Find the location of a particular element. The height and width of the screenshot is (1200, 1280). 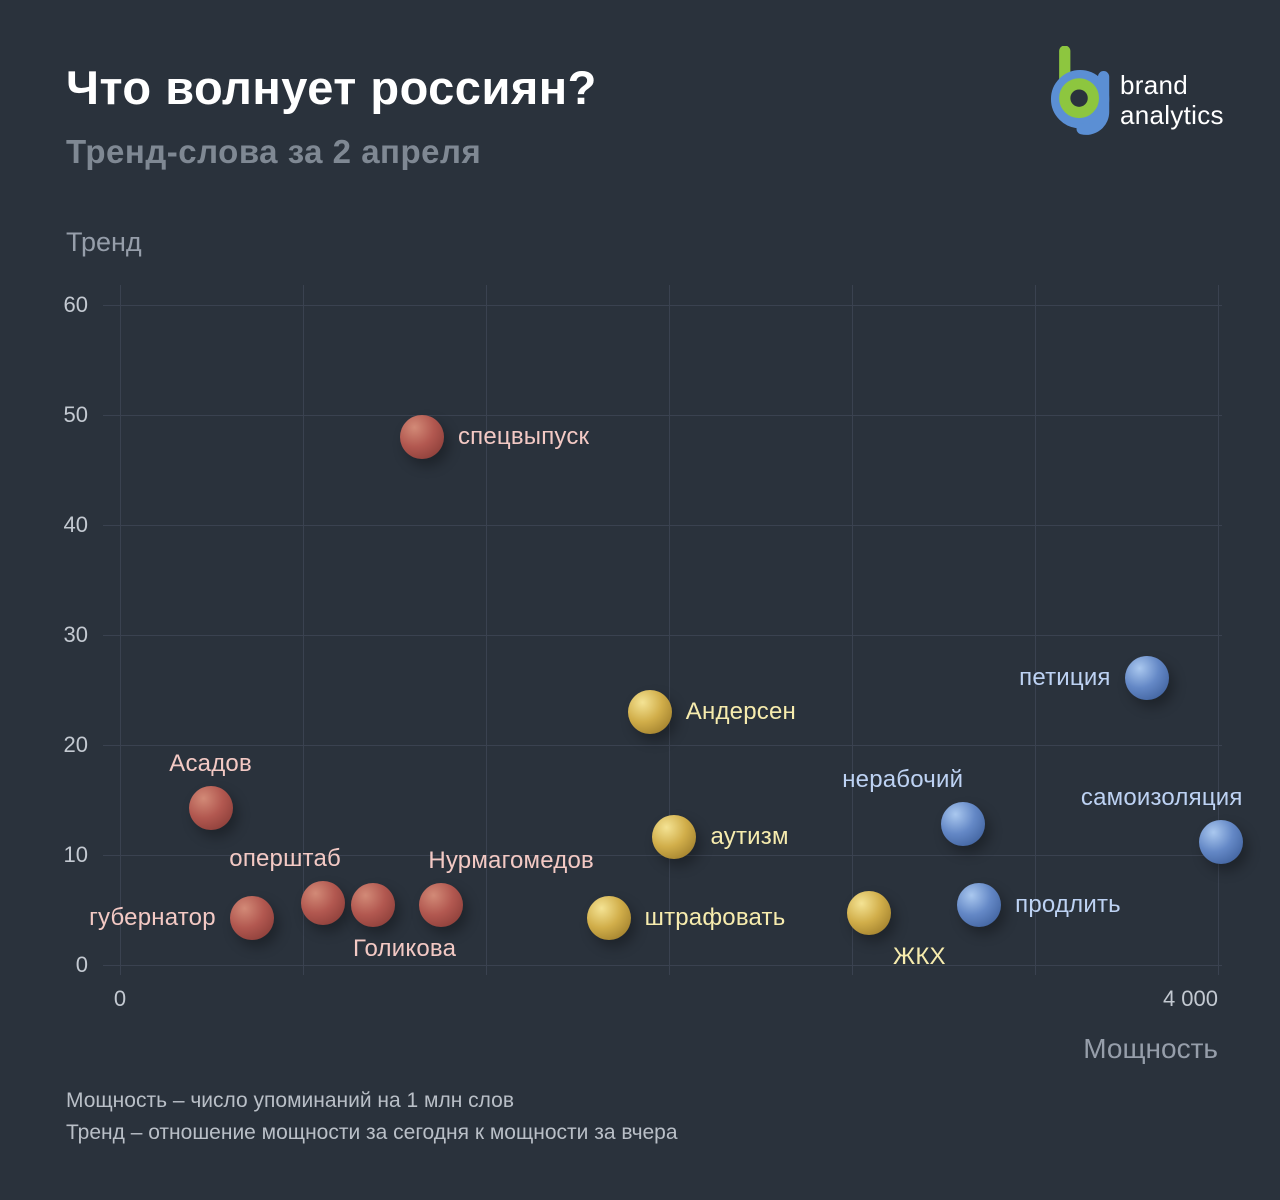

y-tick-label: 60 is located at coordinates (75, 304).